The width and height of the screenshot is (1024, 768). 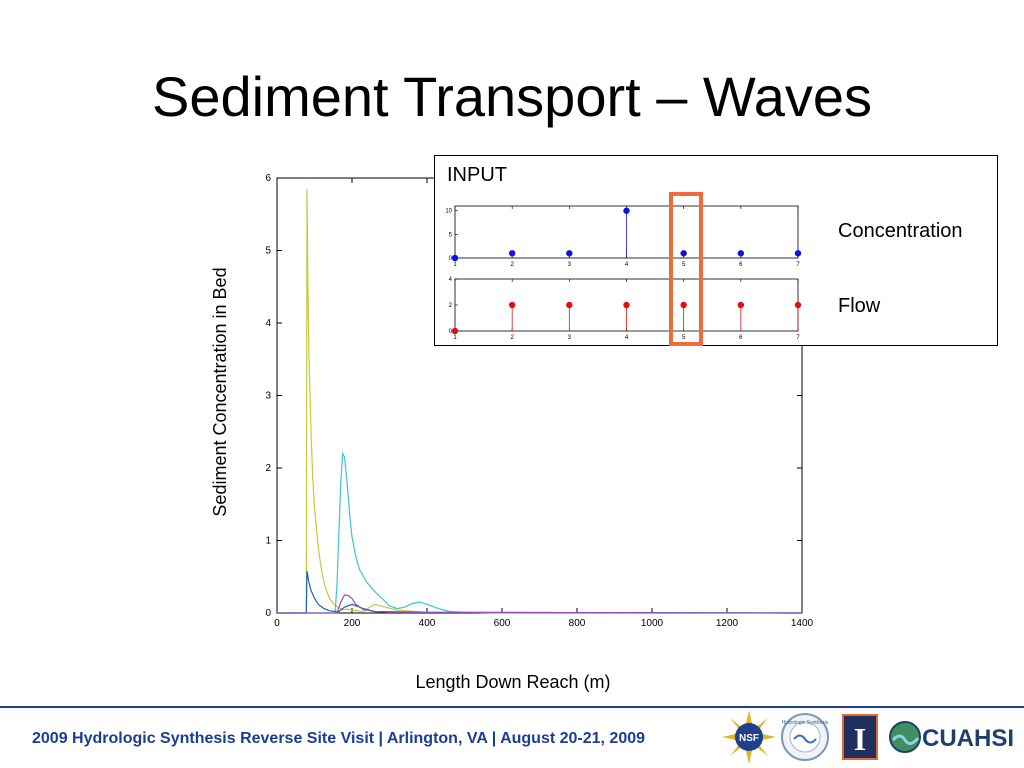 What do you see at coordinates (577, 623) in the screenshot?
I see `x-tick-label: 800` at bounding box center [577, 623].